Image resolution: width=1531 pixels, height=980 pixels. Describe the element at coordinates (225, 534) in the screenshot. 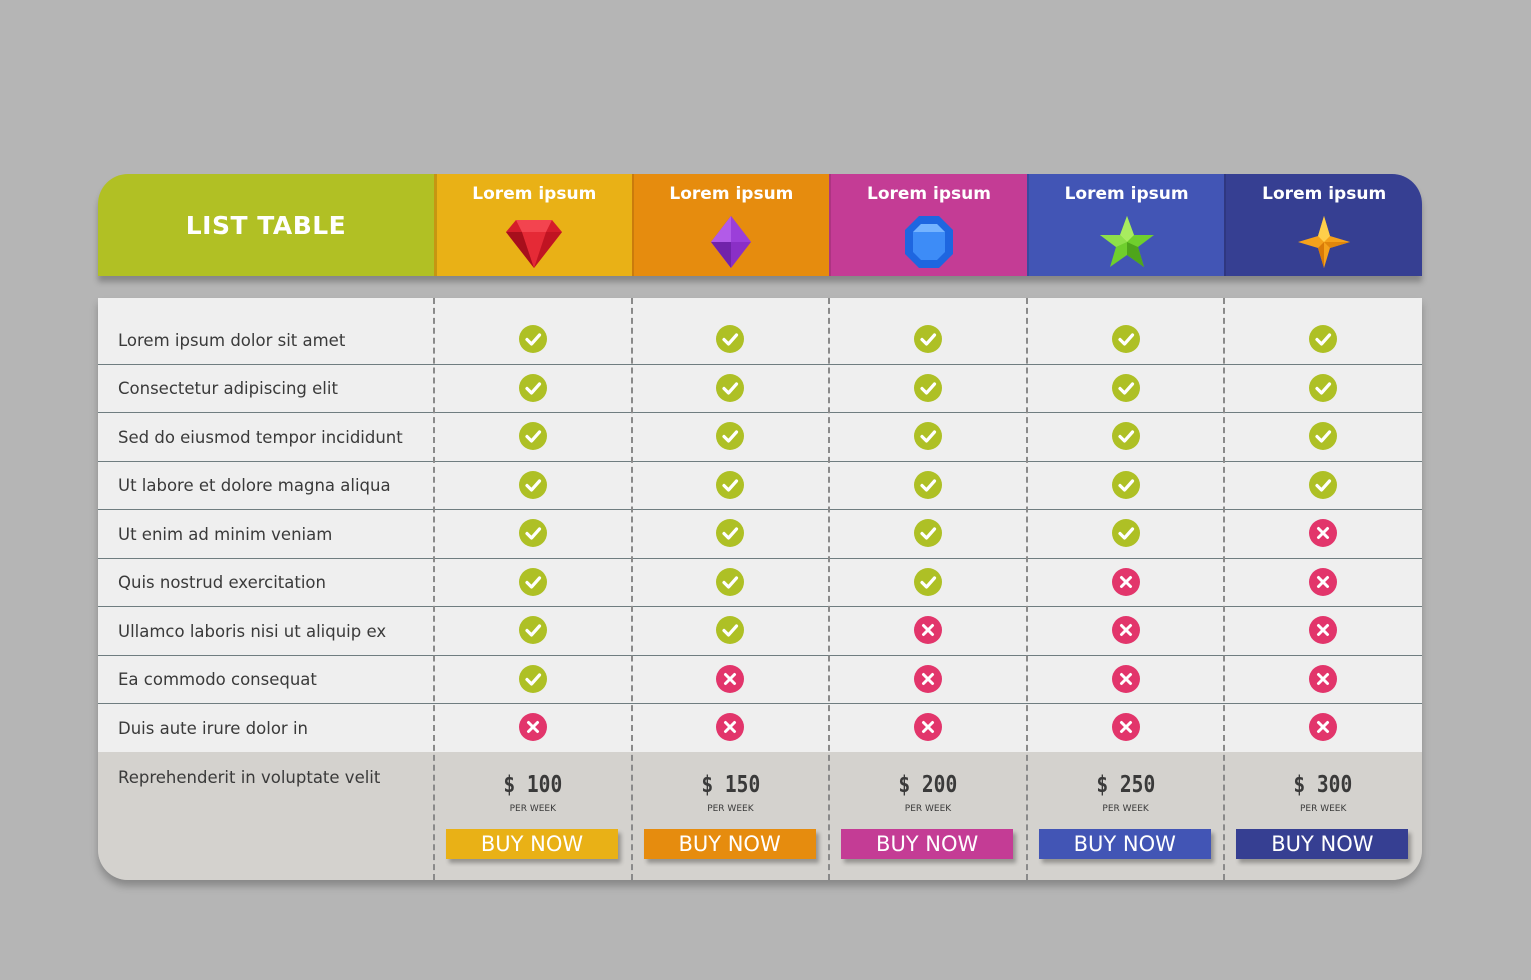

I see `feature-label: Ut enim ad minim veniam` at that location.